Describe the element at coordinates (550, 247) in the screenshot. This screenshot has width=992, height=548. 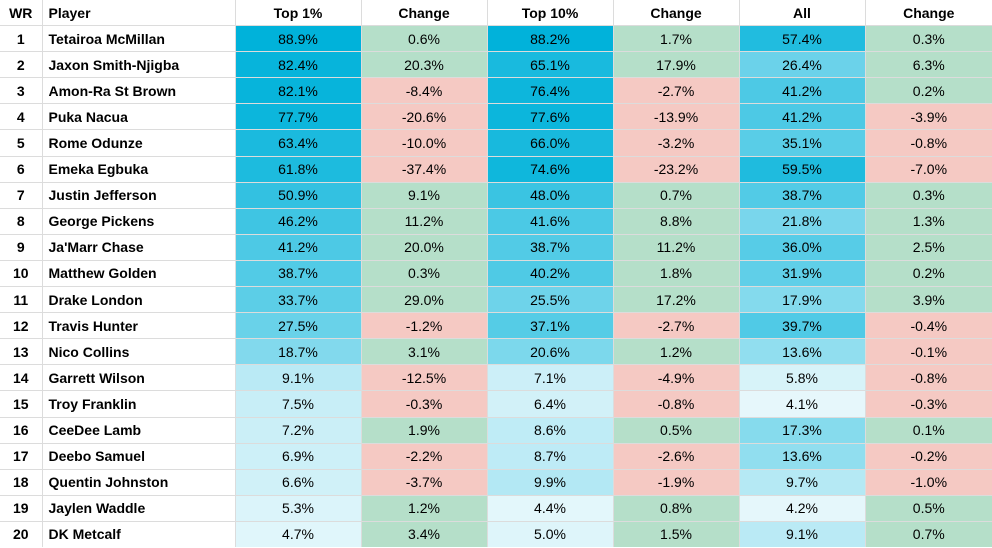
I see `cell-top10: 38.7%` at that location.